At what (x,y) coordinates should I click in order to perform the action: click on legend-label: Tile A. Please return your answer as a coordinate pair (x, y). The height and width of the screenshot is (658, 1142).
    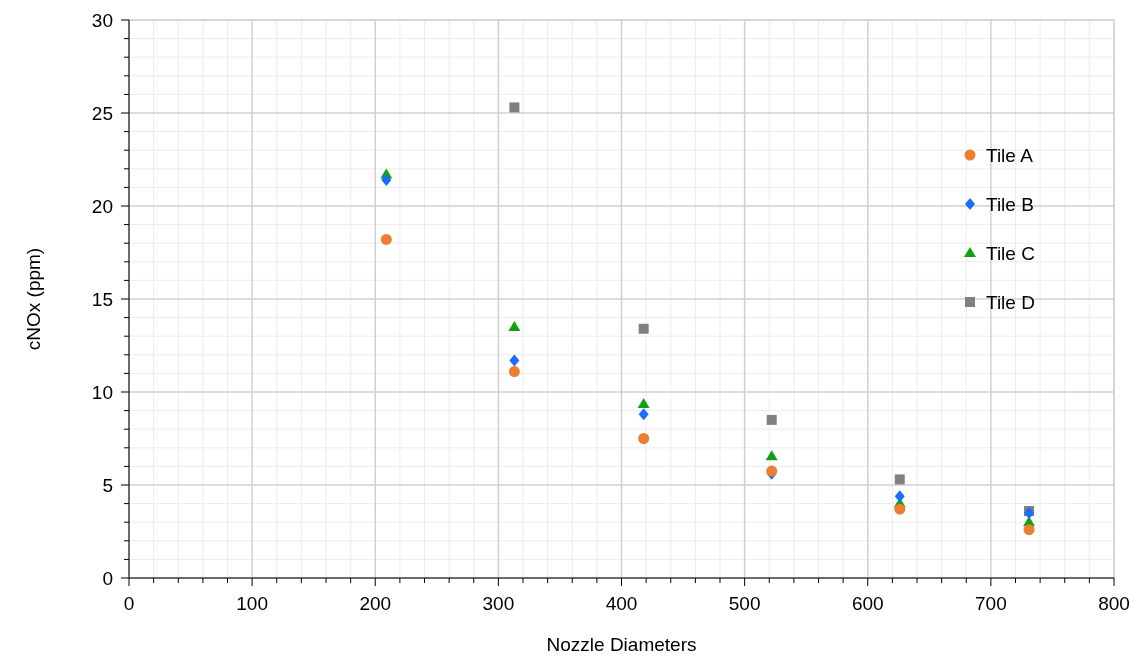
    Looking at the image, I should click on (1010, 155).